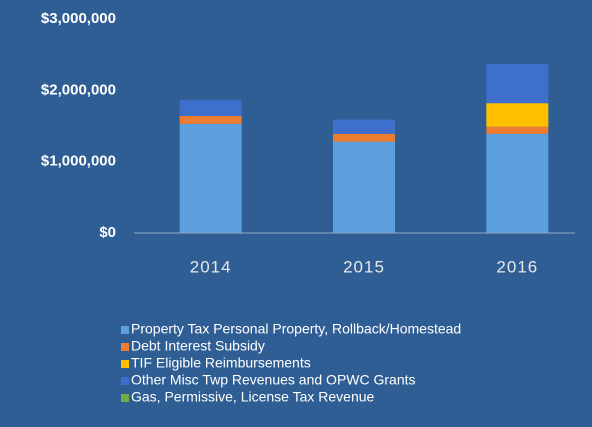 This screenshot has height=427, width=592. What do you see at coordinates (78, 18) in the screenshot?
I see `y-tick-label: $3,000,000` at bounding box center [78, 18].